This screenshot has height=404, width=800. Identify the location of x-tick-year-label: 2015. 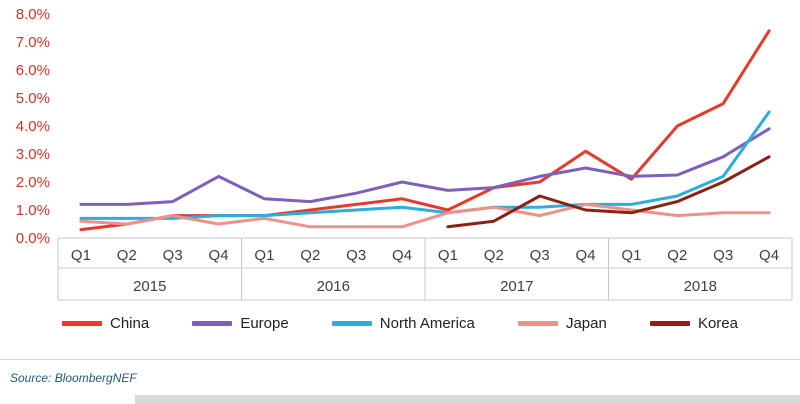
(149, 286).